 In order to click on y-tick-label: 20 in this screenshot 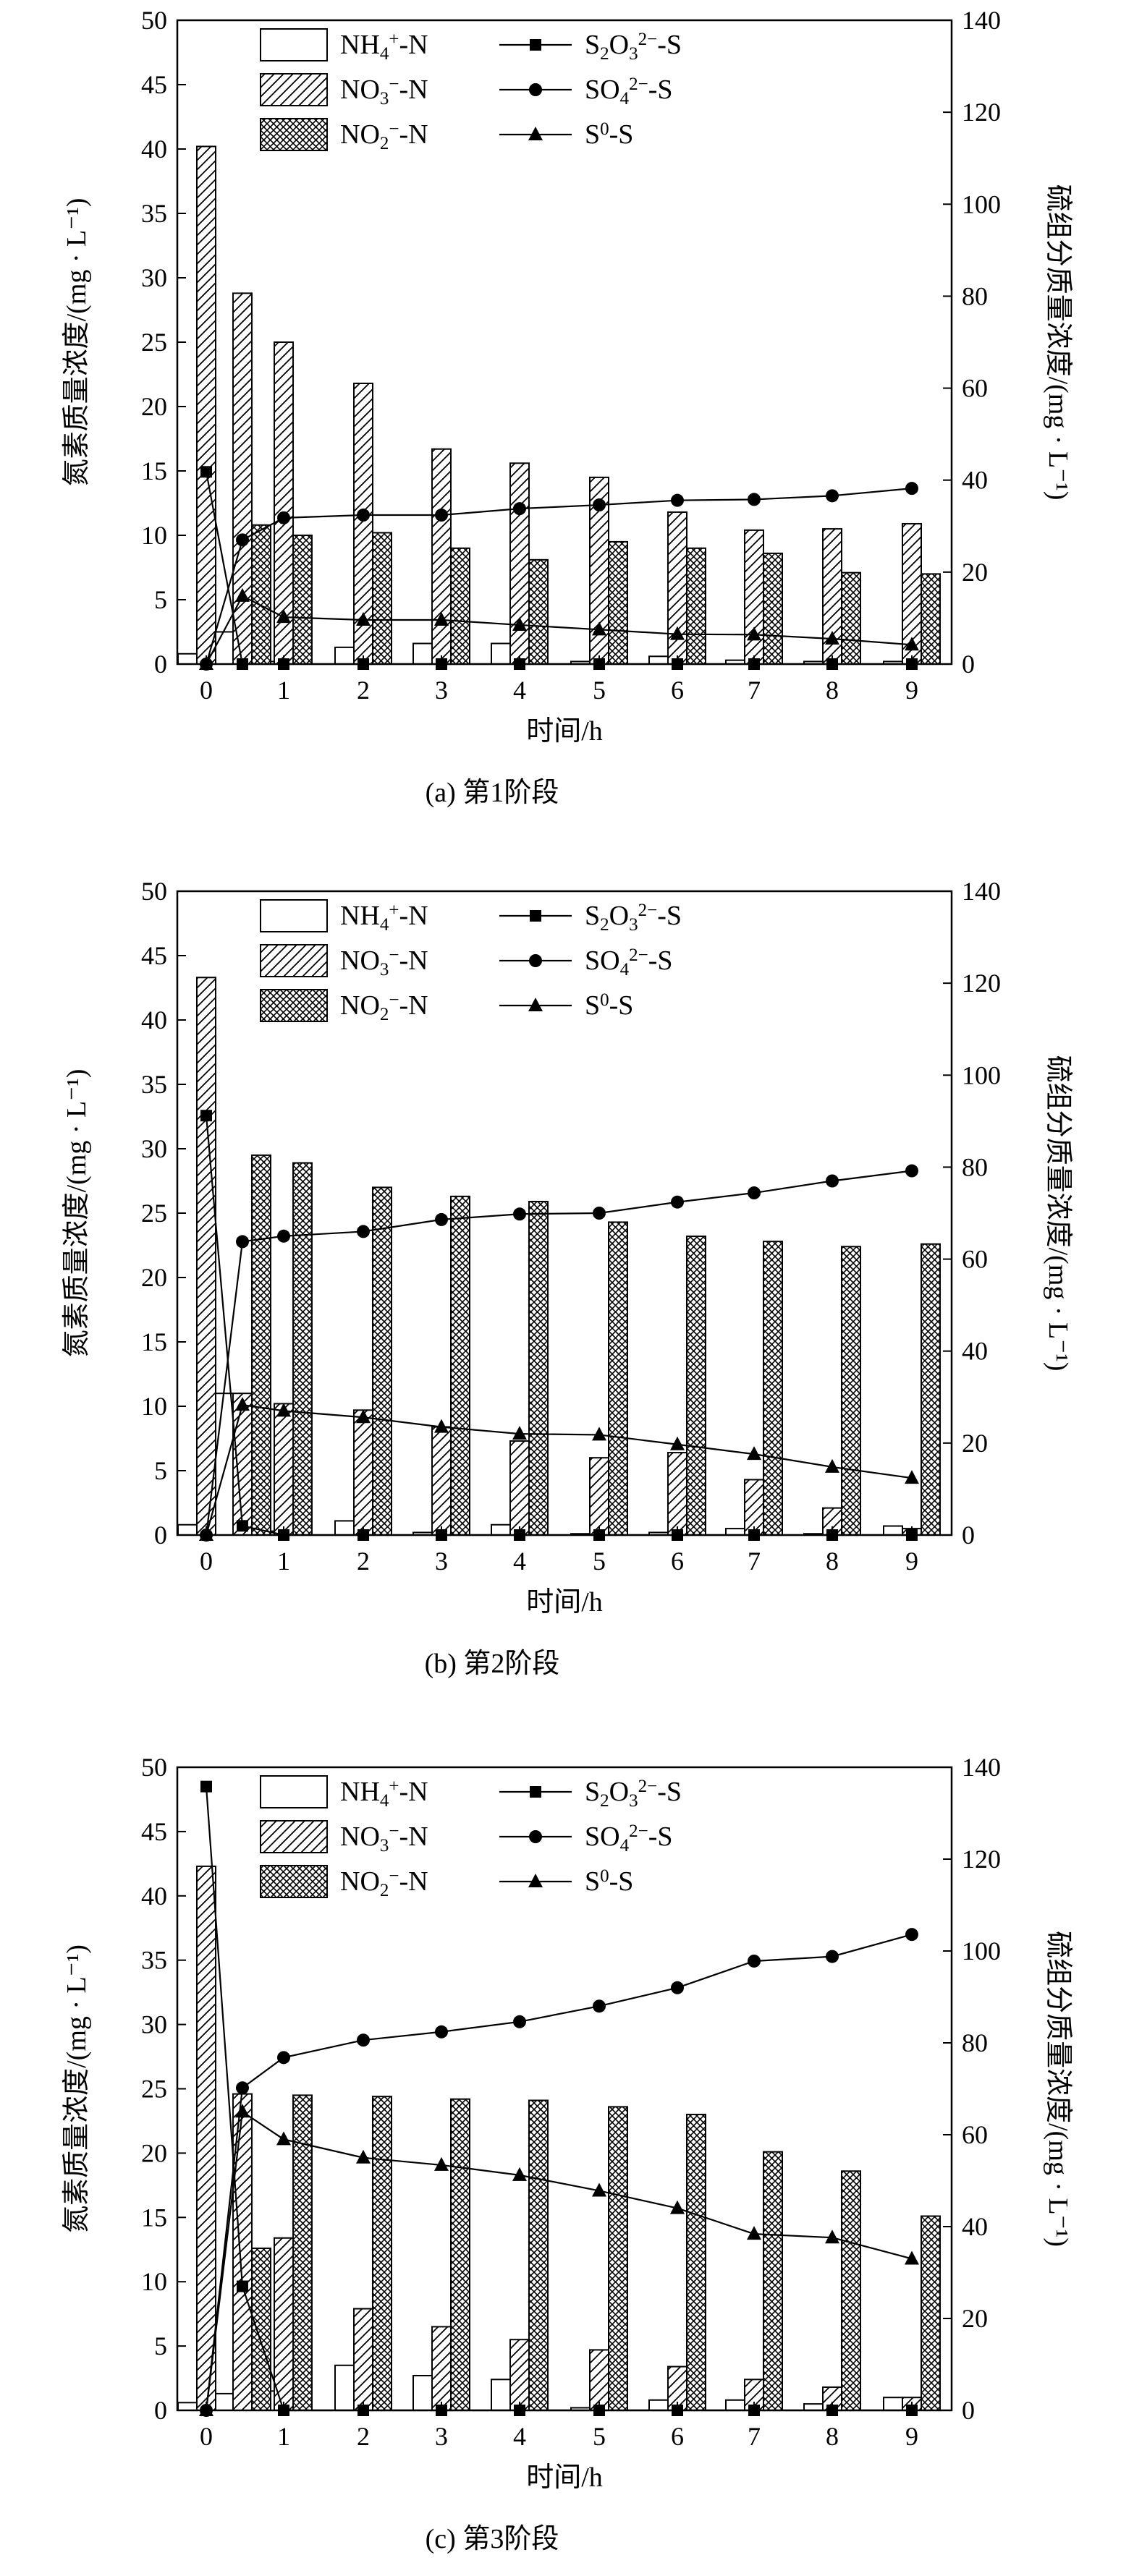, I will do `click(154, 2152)`.